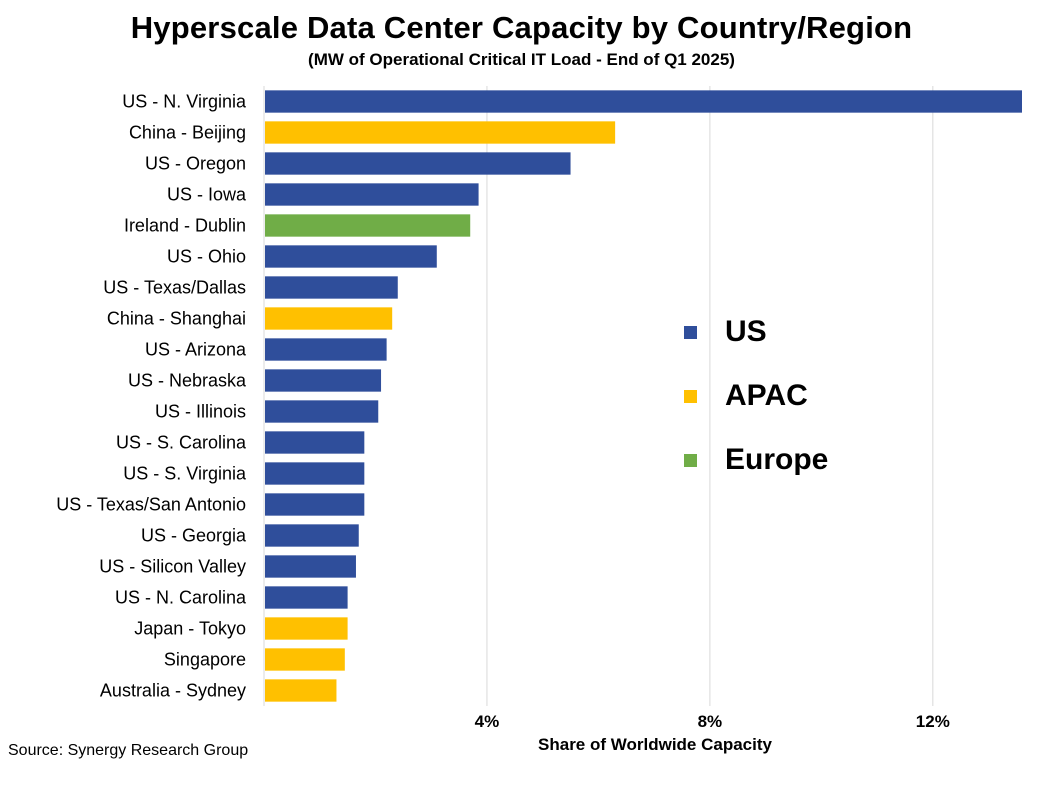  I want to click on x-axis-title: Share of Worldwide Capacity, so click(655, 744).